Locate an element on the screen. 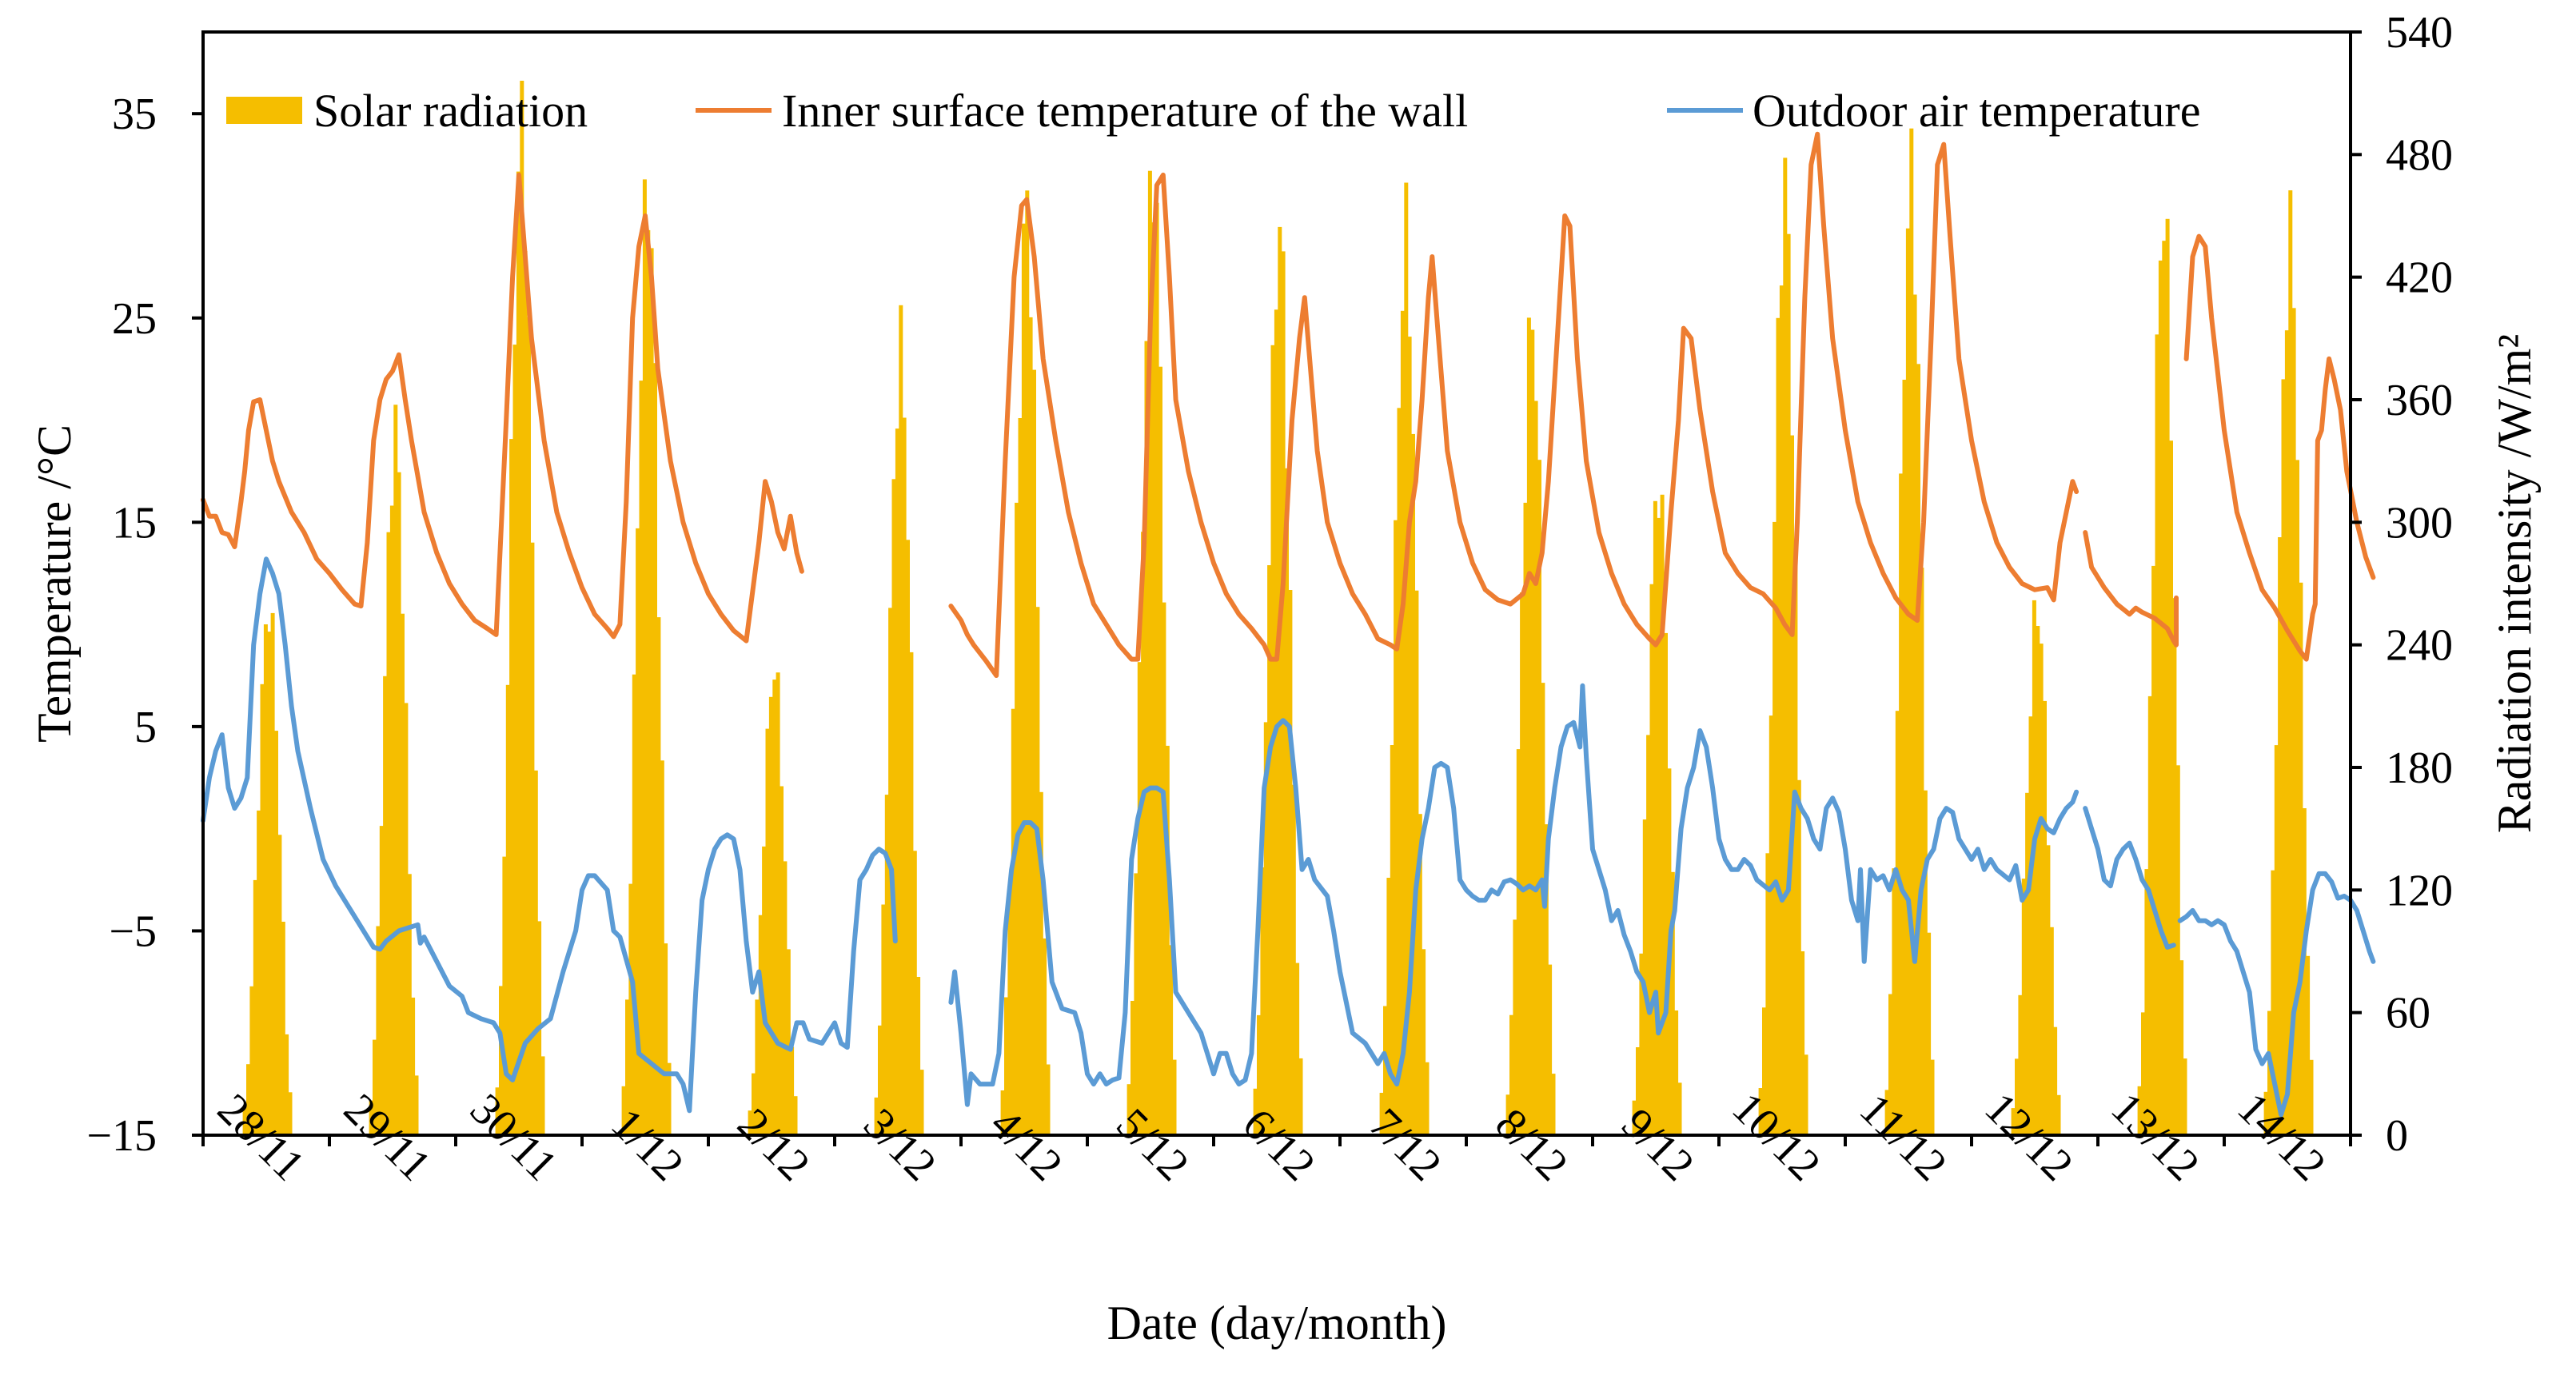 The width and height of the screenshot is (2576, 1375). right-axis: 0 60 120 180 240 300 360 420 480 540 is located at coordinates (2402, 584).